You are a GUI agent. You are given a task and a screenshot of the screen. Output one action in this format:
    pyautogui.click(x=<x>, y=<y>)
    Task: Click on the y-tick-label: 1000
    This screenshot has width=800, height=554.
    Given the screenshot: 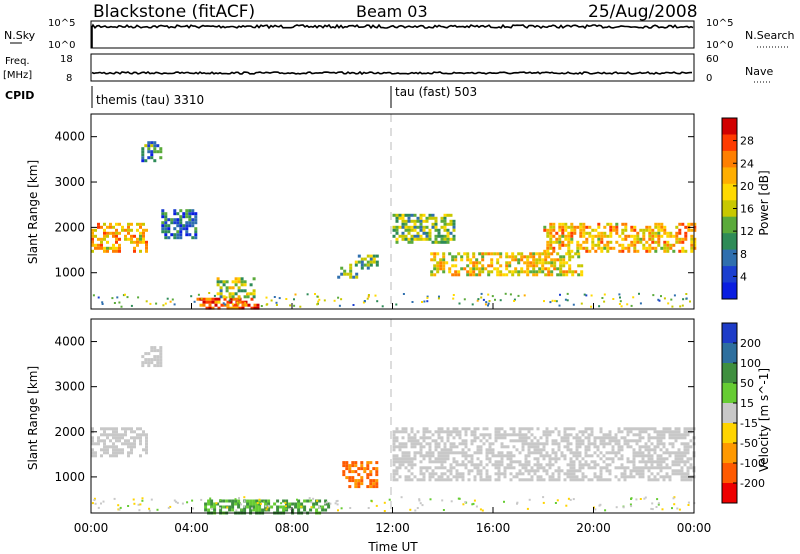 What is the action you would take?
    pyautogui.click(x=69, y=273)
    